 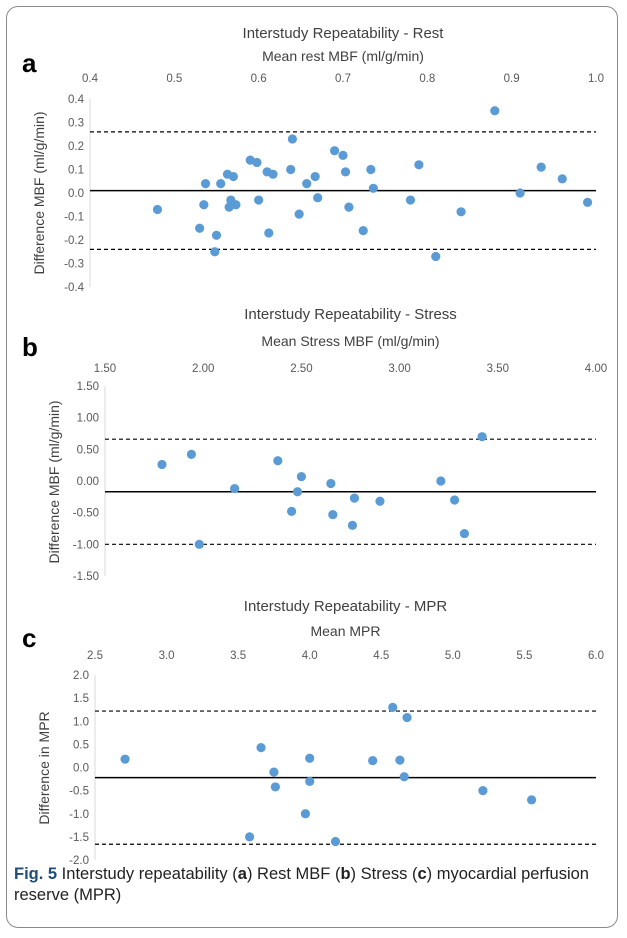 I want to click on x-tick-label: 3.50, so click(x=498, y=369).